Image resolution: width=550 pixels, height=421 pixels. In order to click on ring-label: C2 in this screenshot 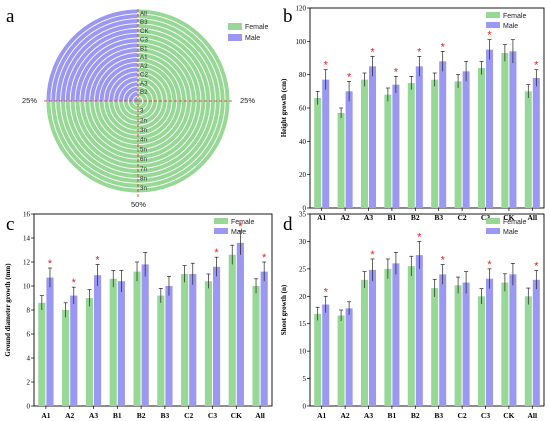, I will do `click(144, 75)`.